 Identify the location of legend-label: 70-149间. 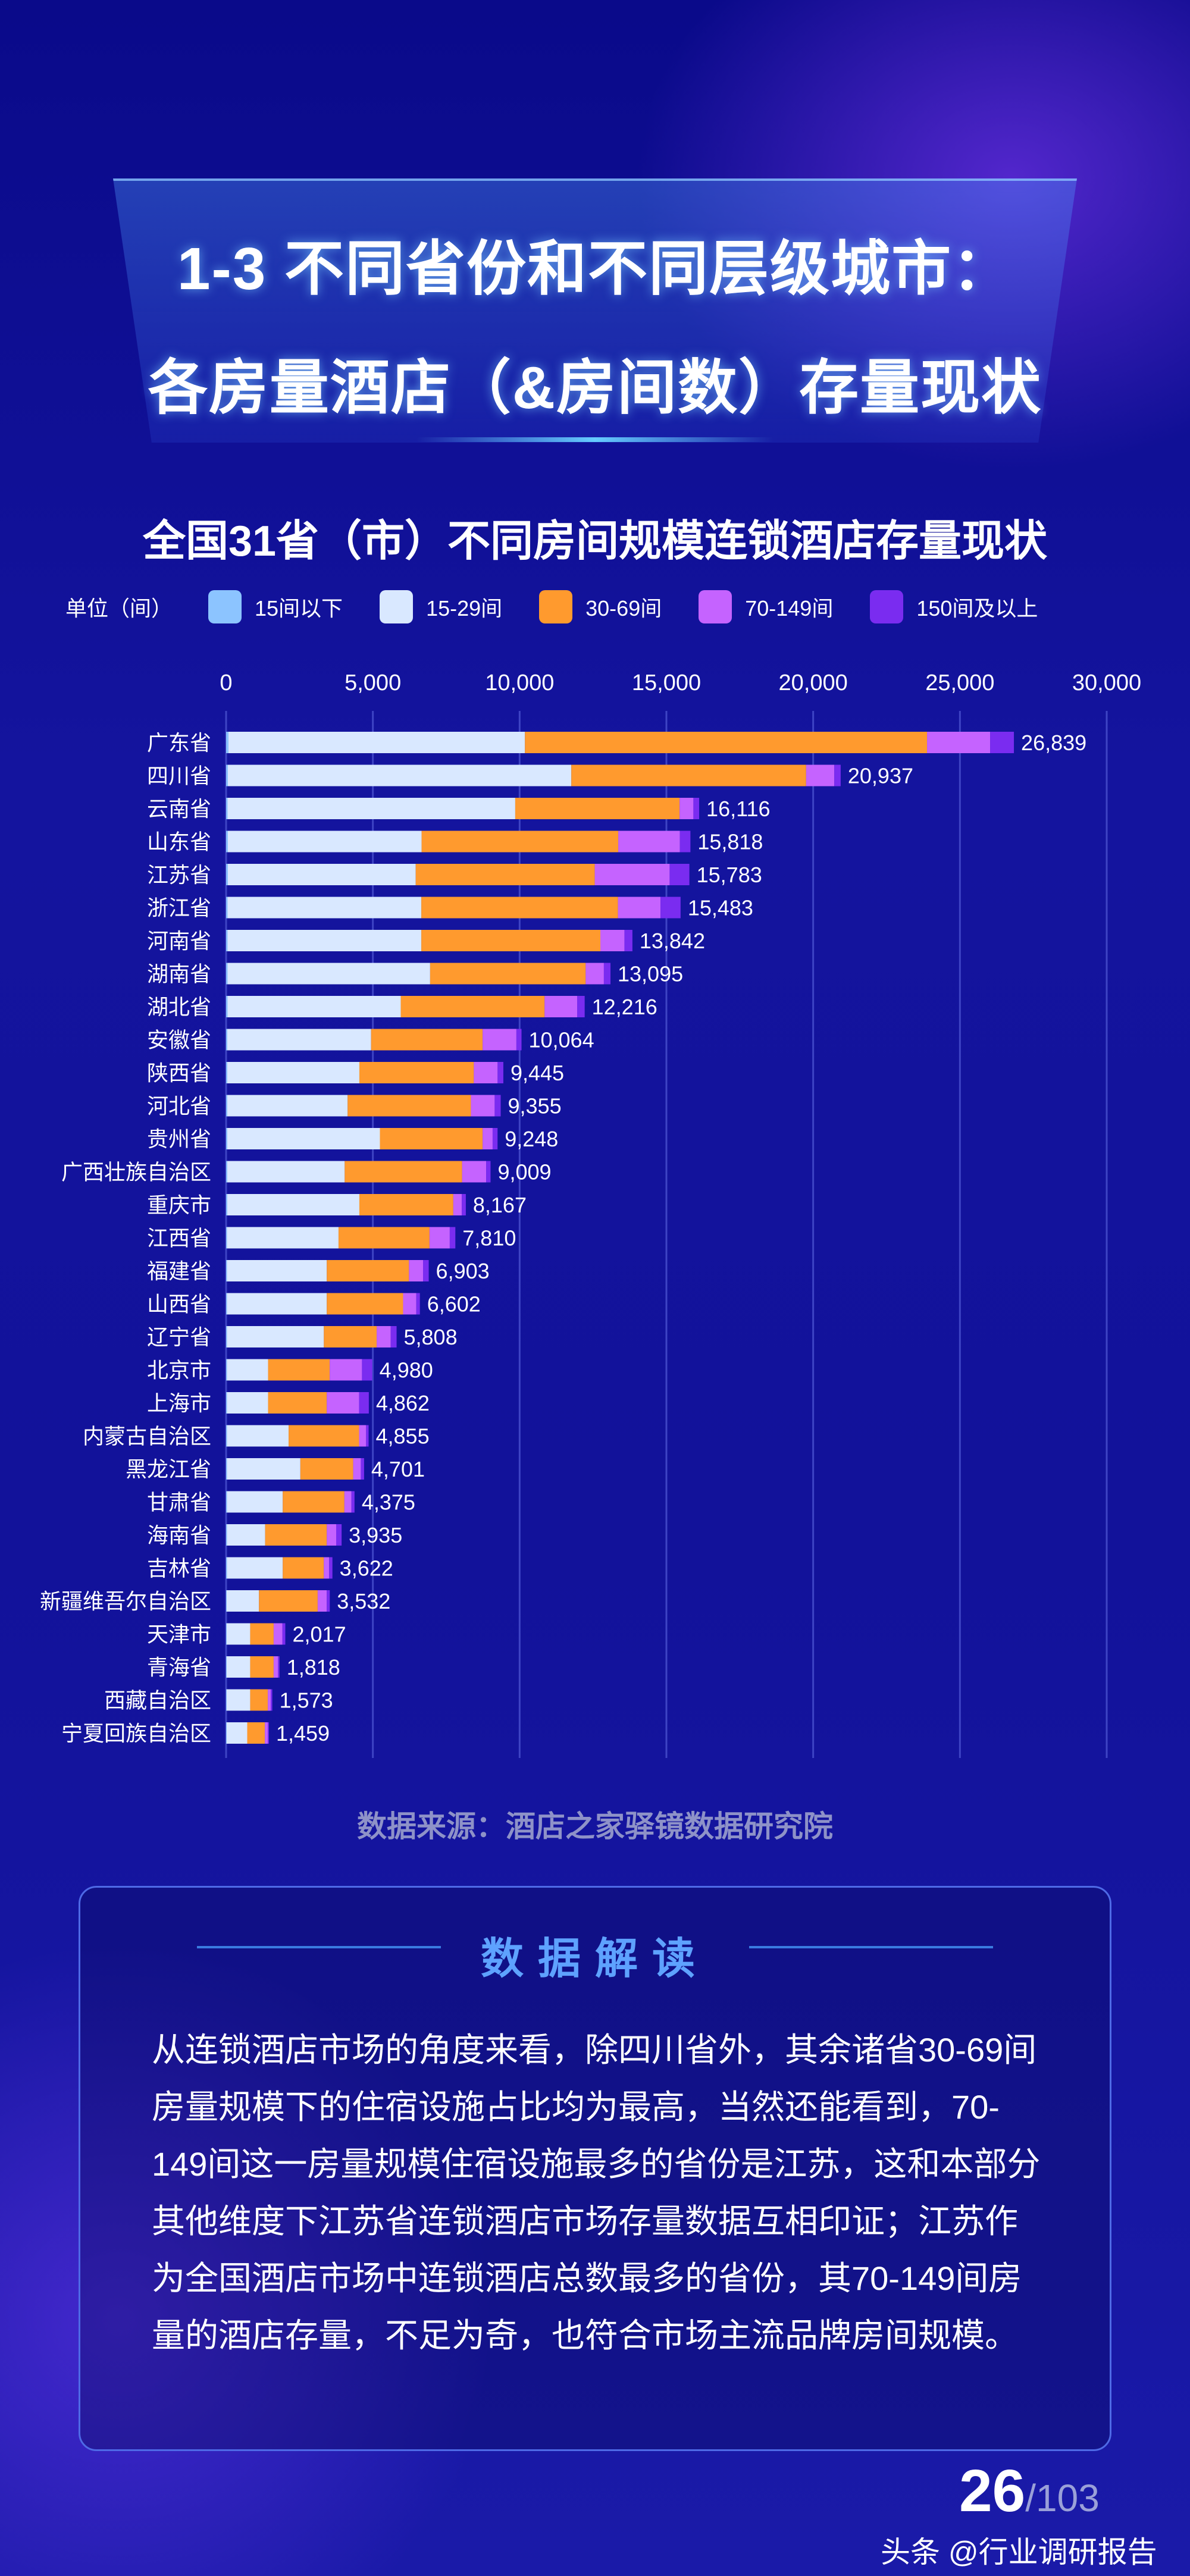
(789, 609).